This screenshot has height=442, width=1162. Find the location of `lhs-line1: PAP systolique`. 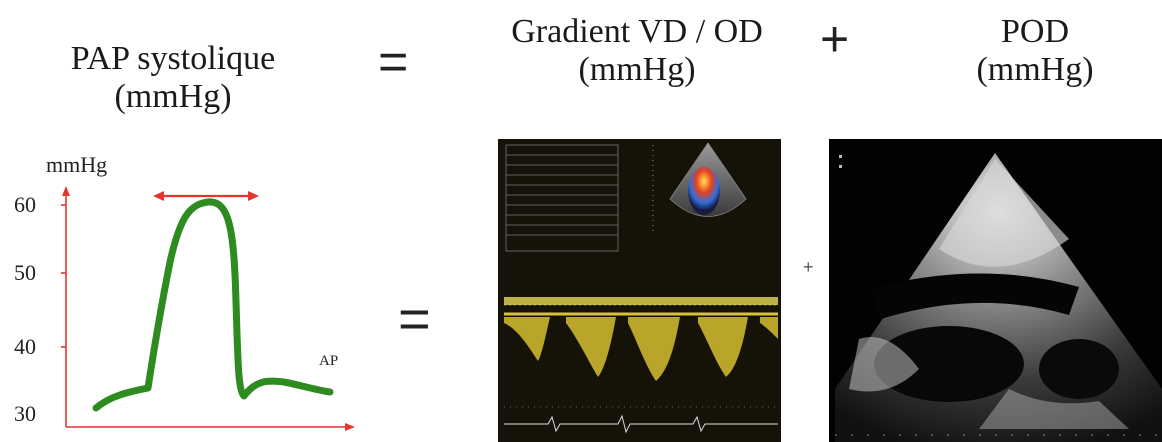

lhs-line1: PAP systolique is located at coordinates (173, 58).